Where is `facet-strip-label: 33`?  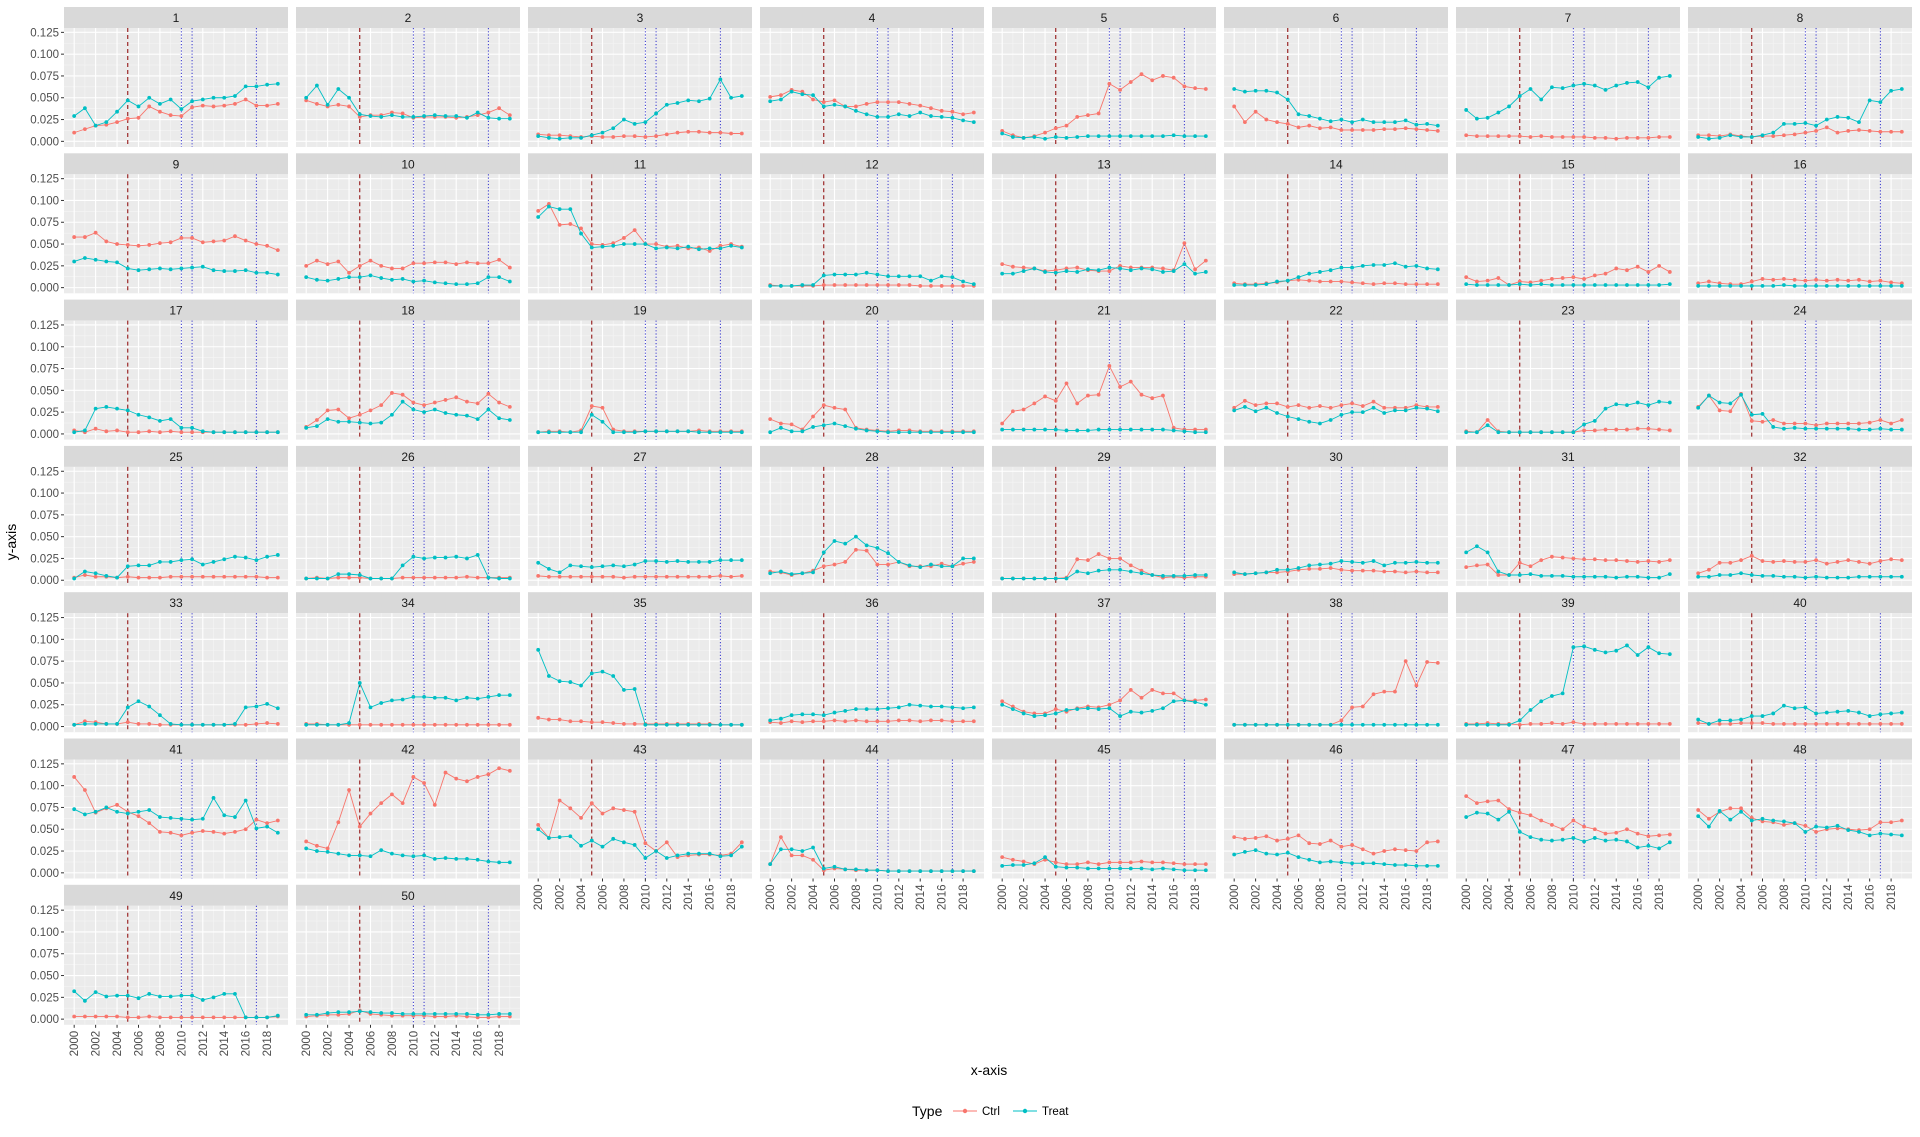
facet-strip-label: 33 is located at coordinates (176, 603).